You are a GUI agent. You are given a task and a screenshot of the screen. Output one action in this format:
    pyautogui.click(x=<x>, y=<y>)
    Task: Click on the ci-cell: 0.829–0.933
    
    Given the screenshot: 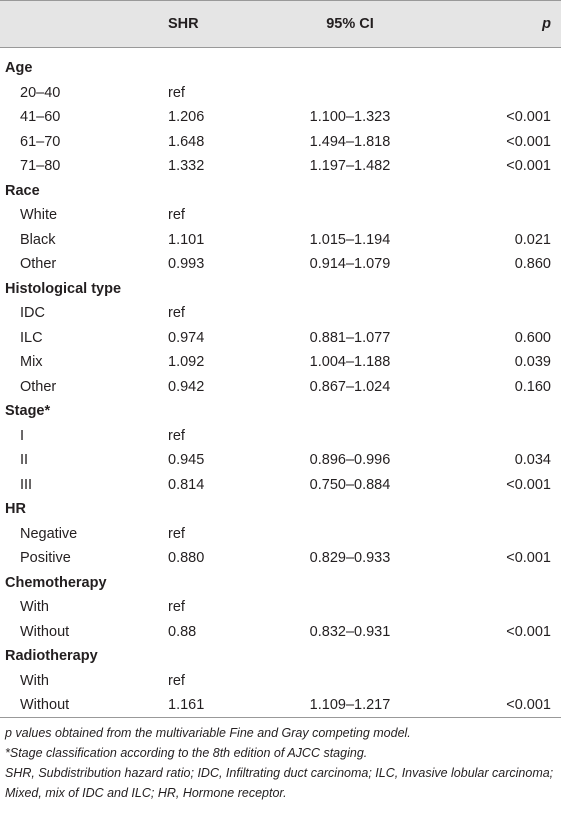 What is the action you would take?
    pyautogui.click(x=350, y=558)
    